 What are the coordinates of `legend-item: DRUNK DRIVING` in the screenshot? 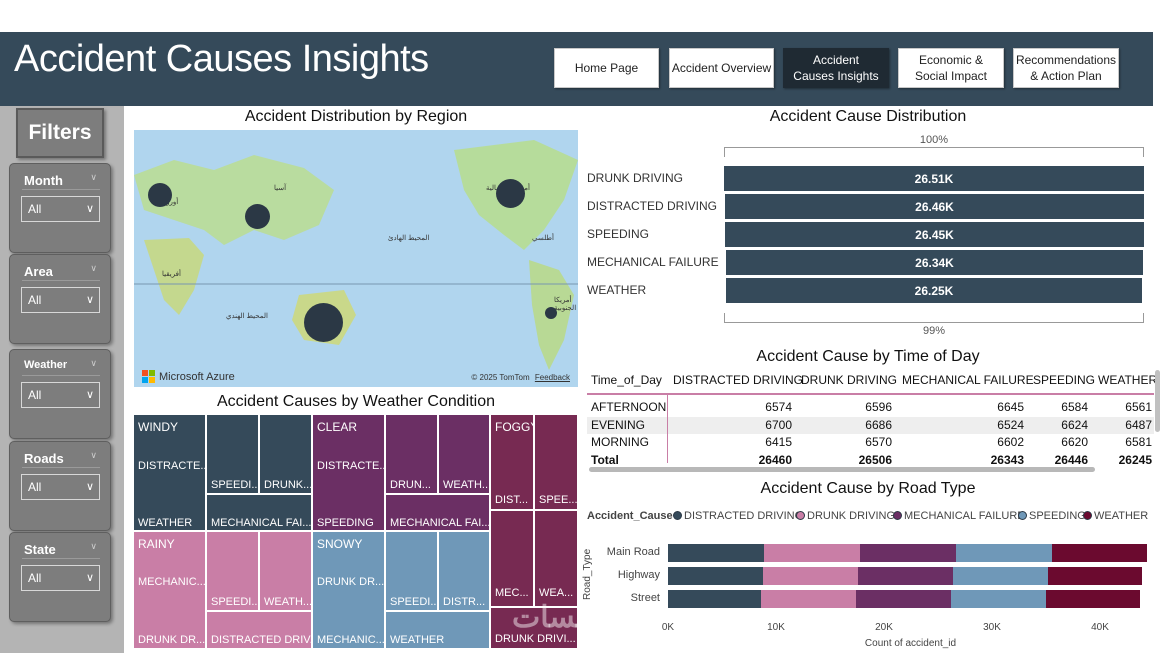 It's located at (845, 516).